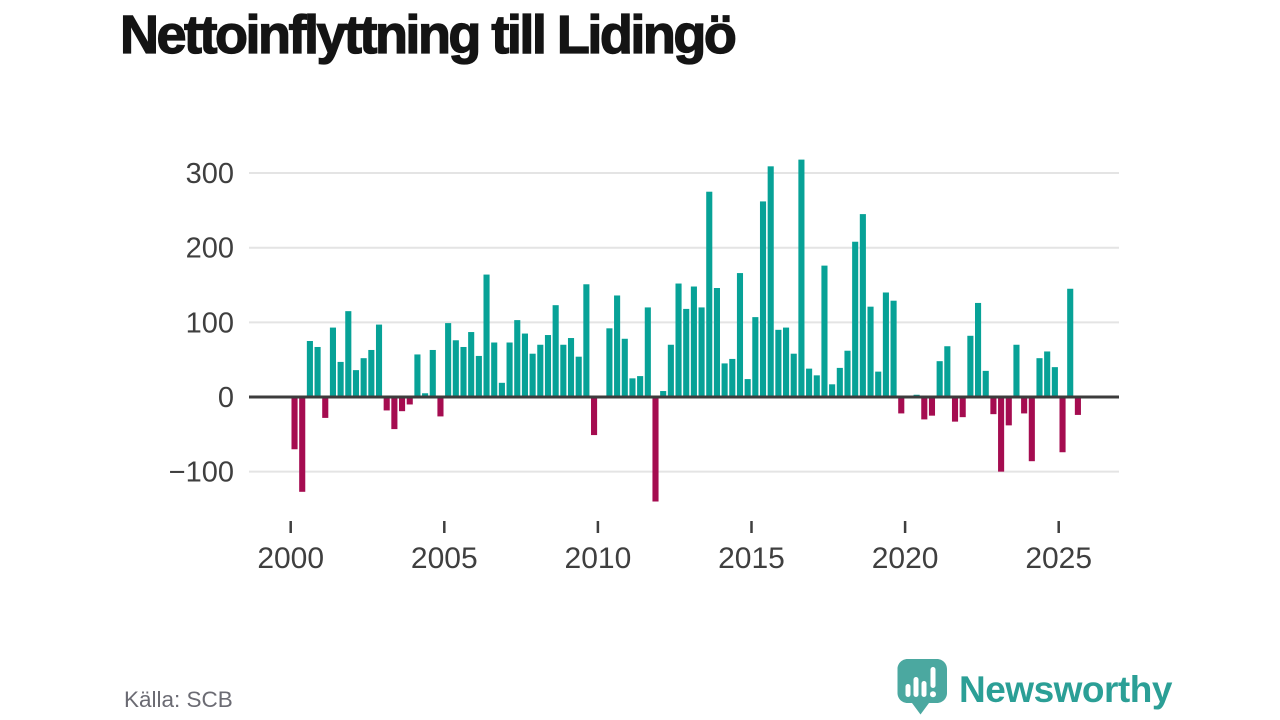 Image resolution: width=1280 pixels, height=720 pixels. What do you see at coordinates (933, 694) in the screenshot?
I see `logo-exclamation-dot` at bounding box center [933, 694].